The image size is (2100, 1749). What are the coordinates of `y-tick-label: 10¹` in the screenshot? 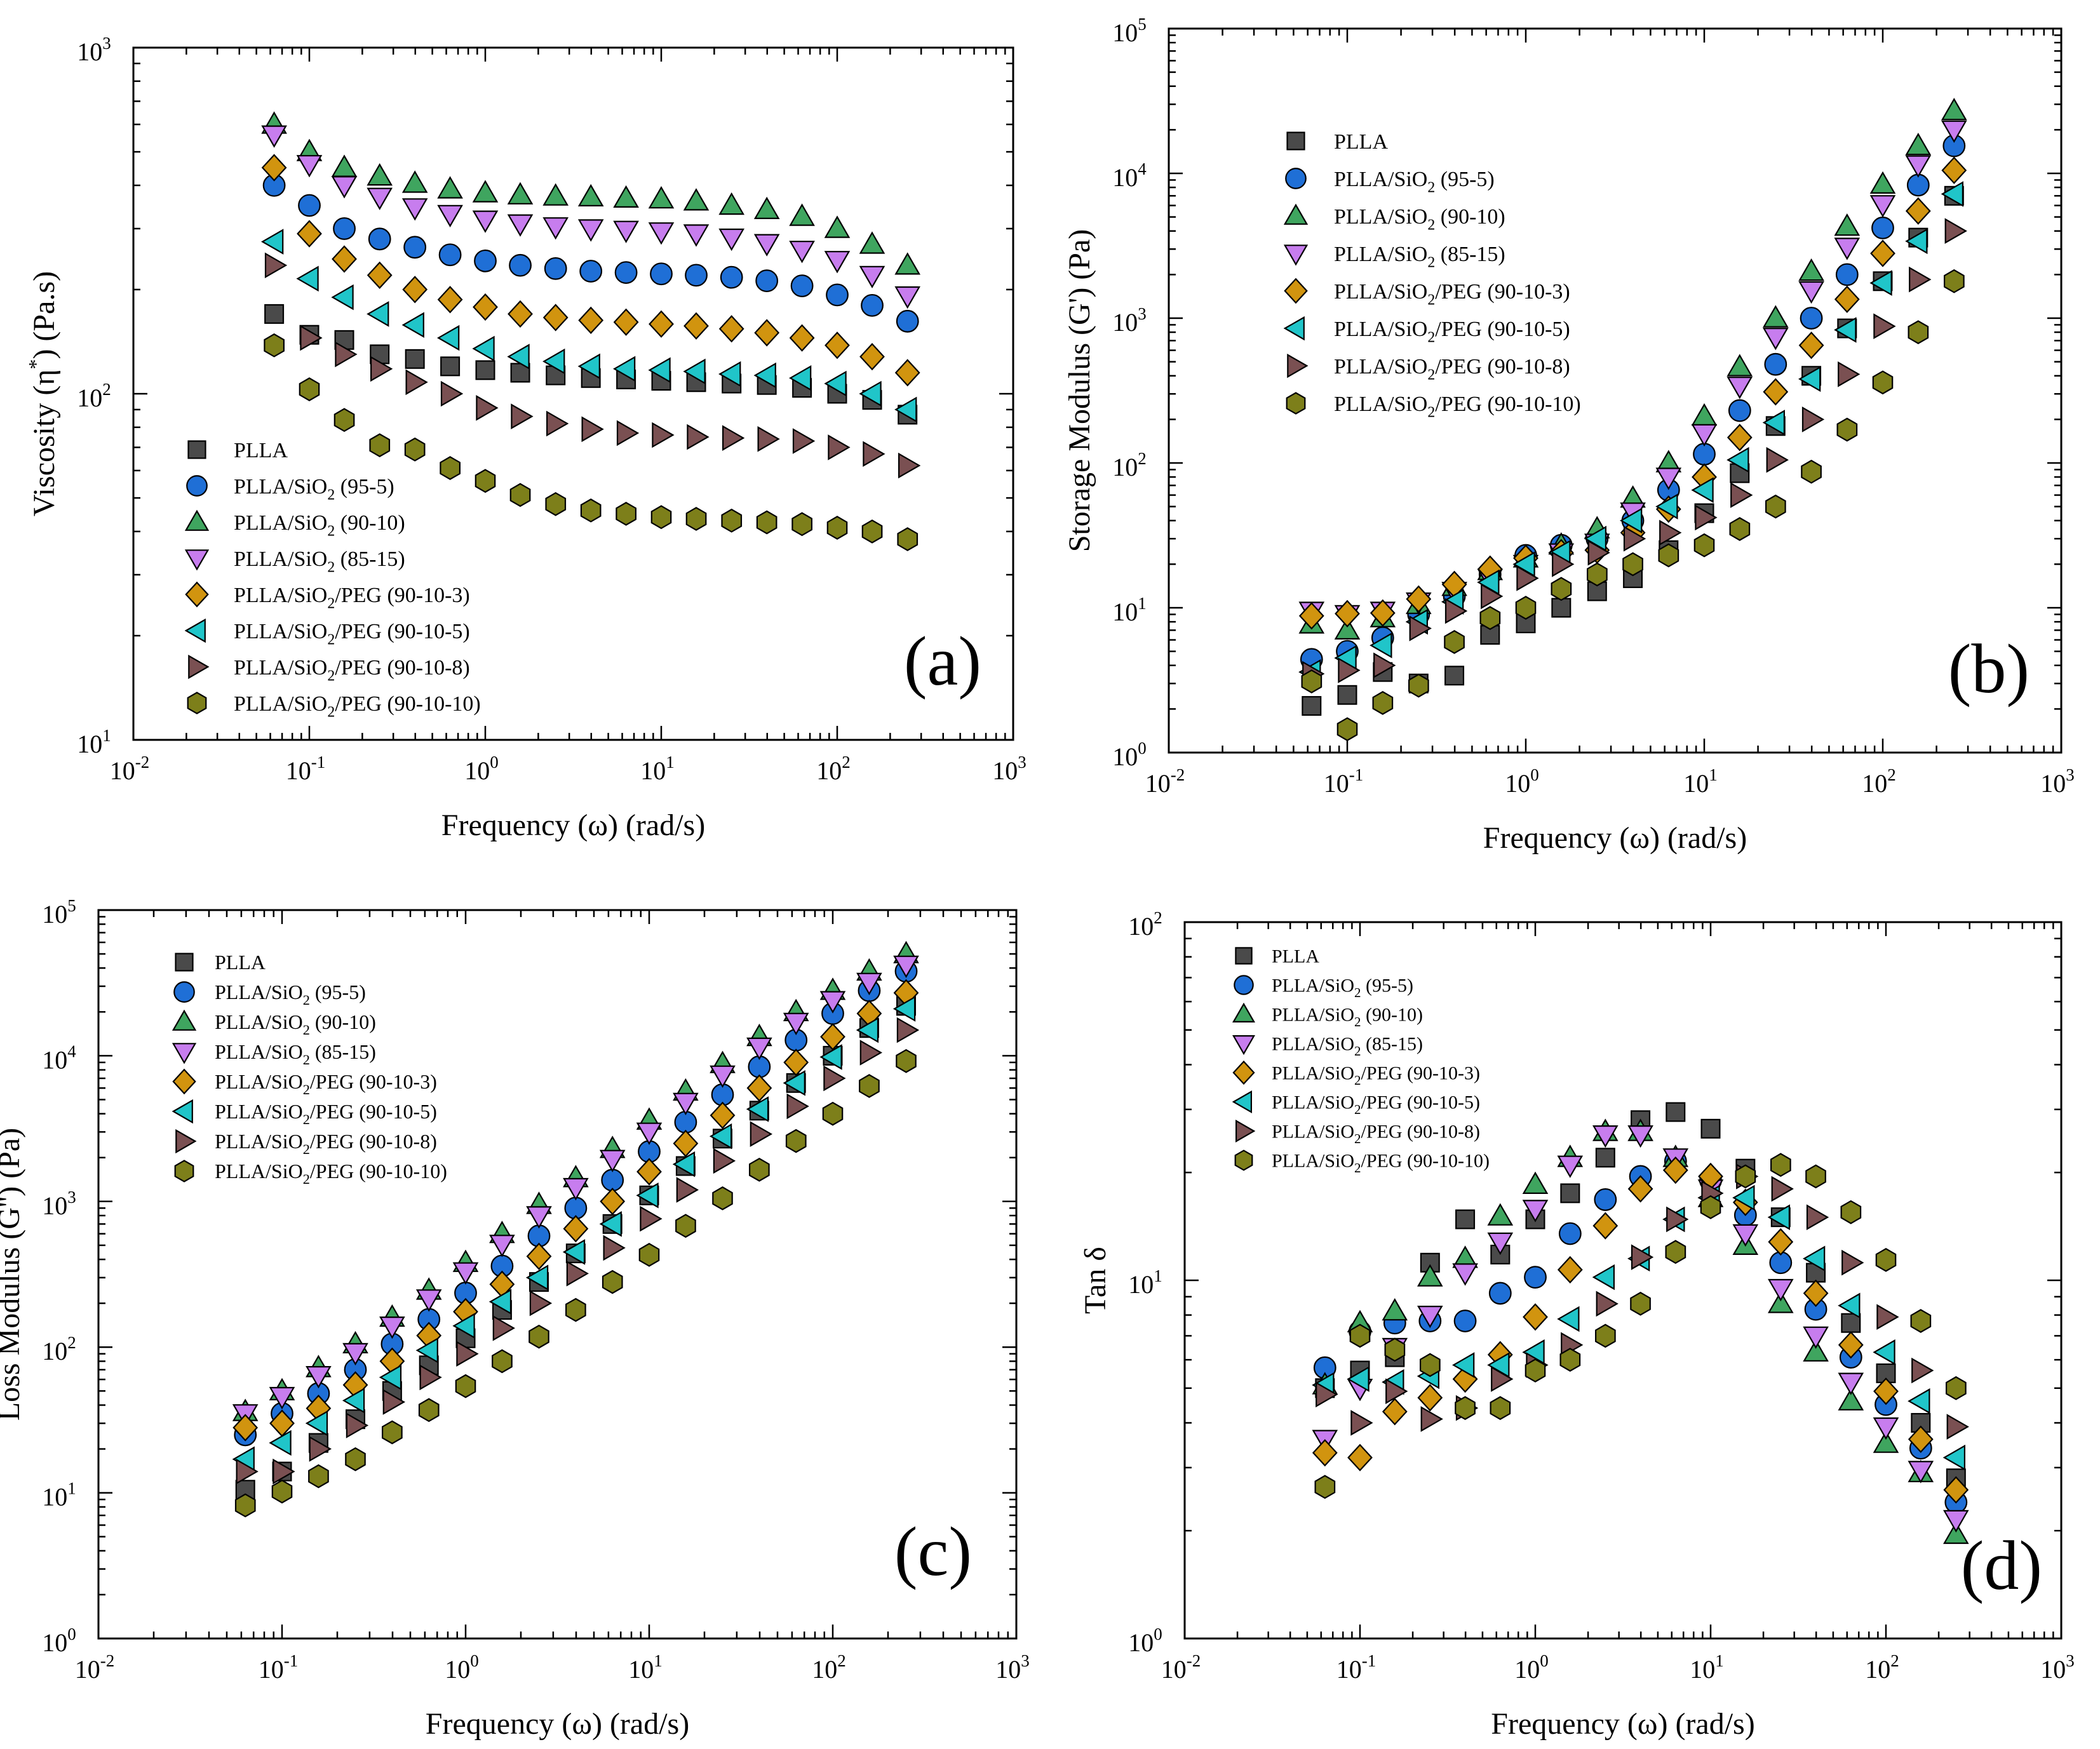 It's located at (94, 742).